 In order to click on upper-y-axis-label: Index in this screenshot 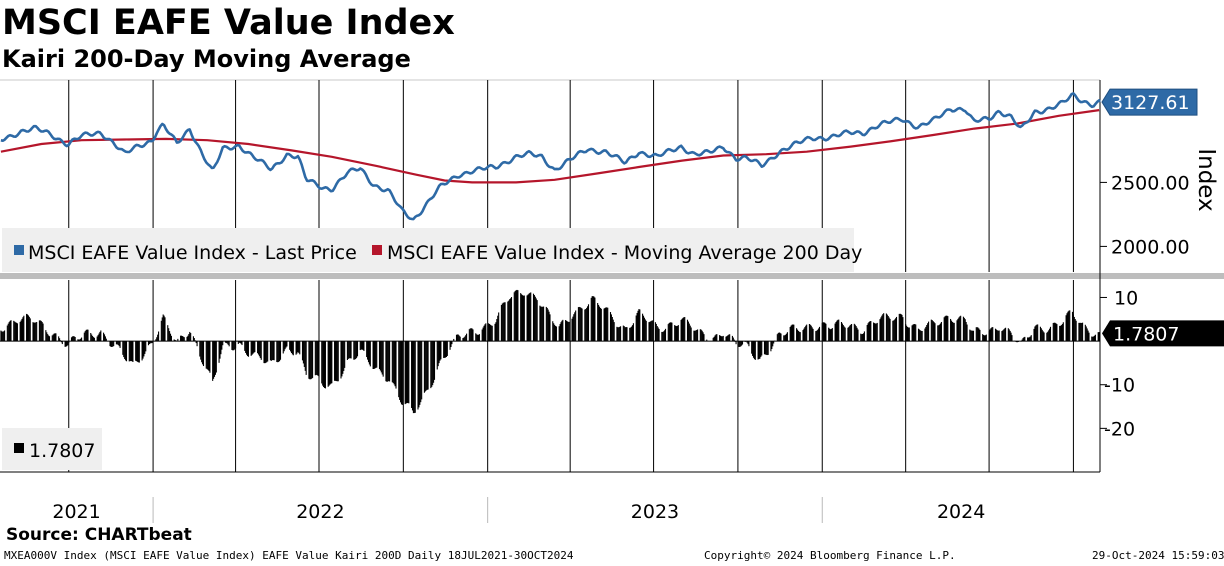, I will do `click(1206, 179)`.